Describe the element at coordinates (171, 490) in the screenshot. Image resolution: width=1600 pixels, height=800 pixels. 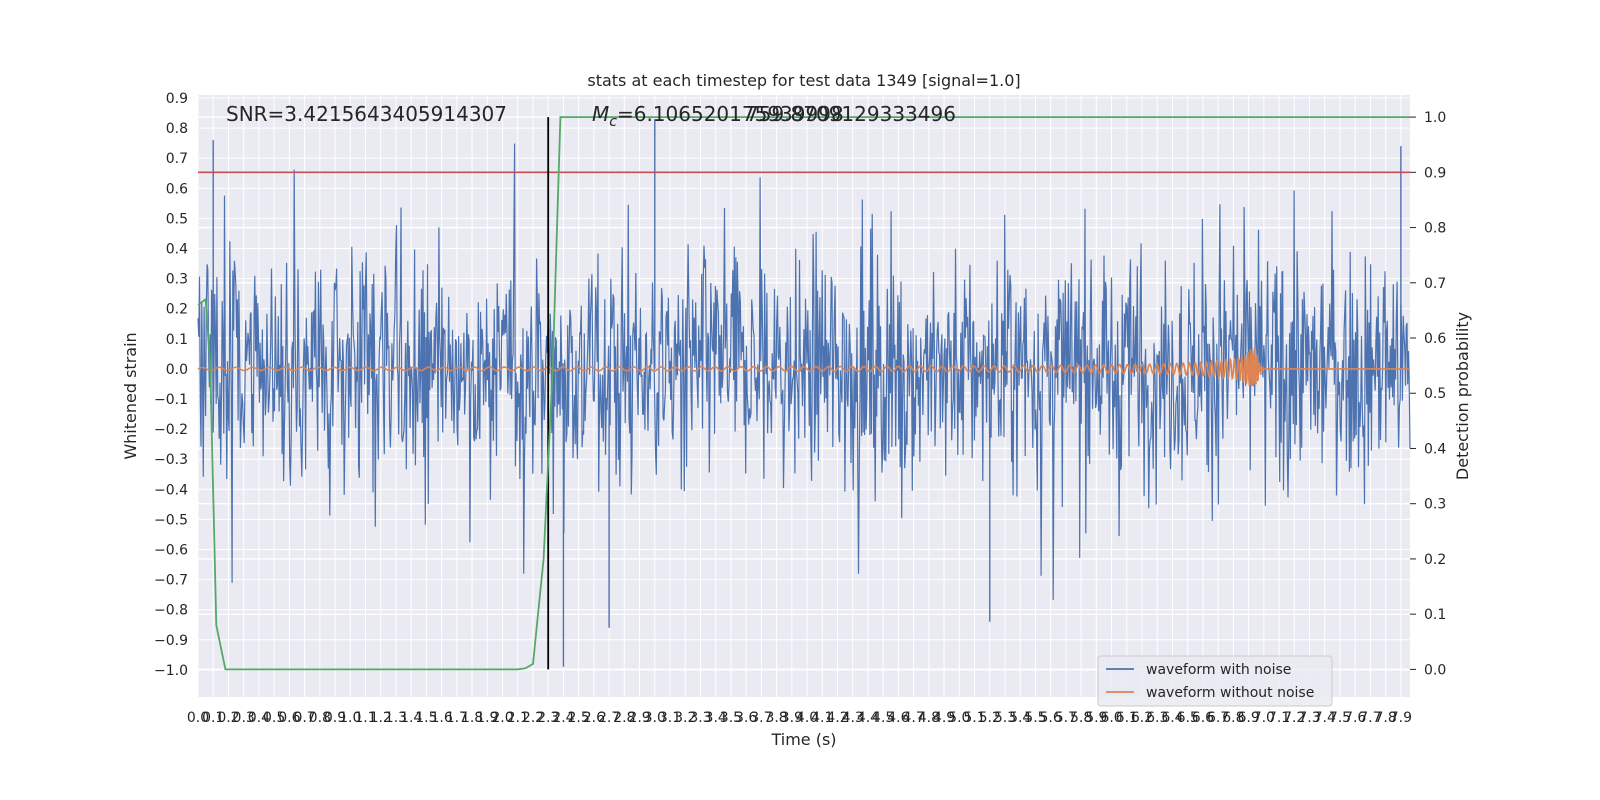
I see `y-tick-label: −0.4` at that location.